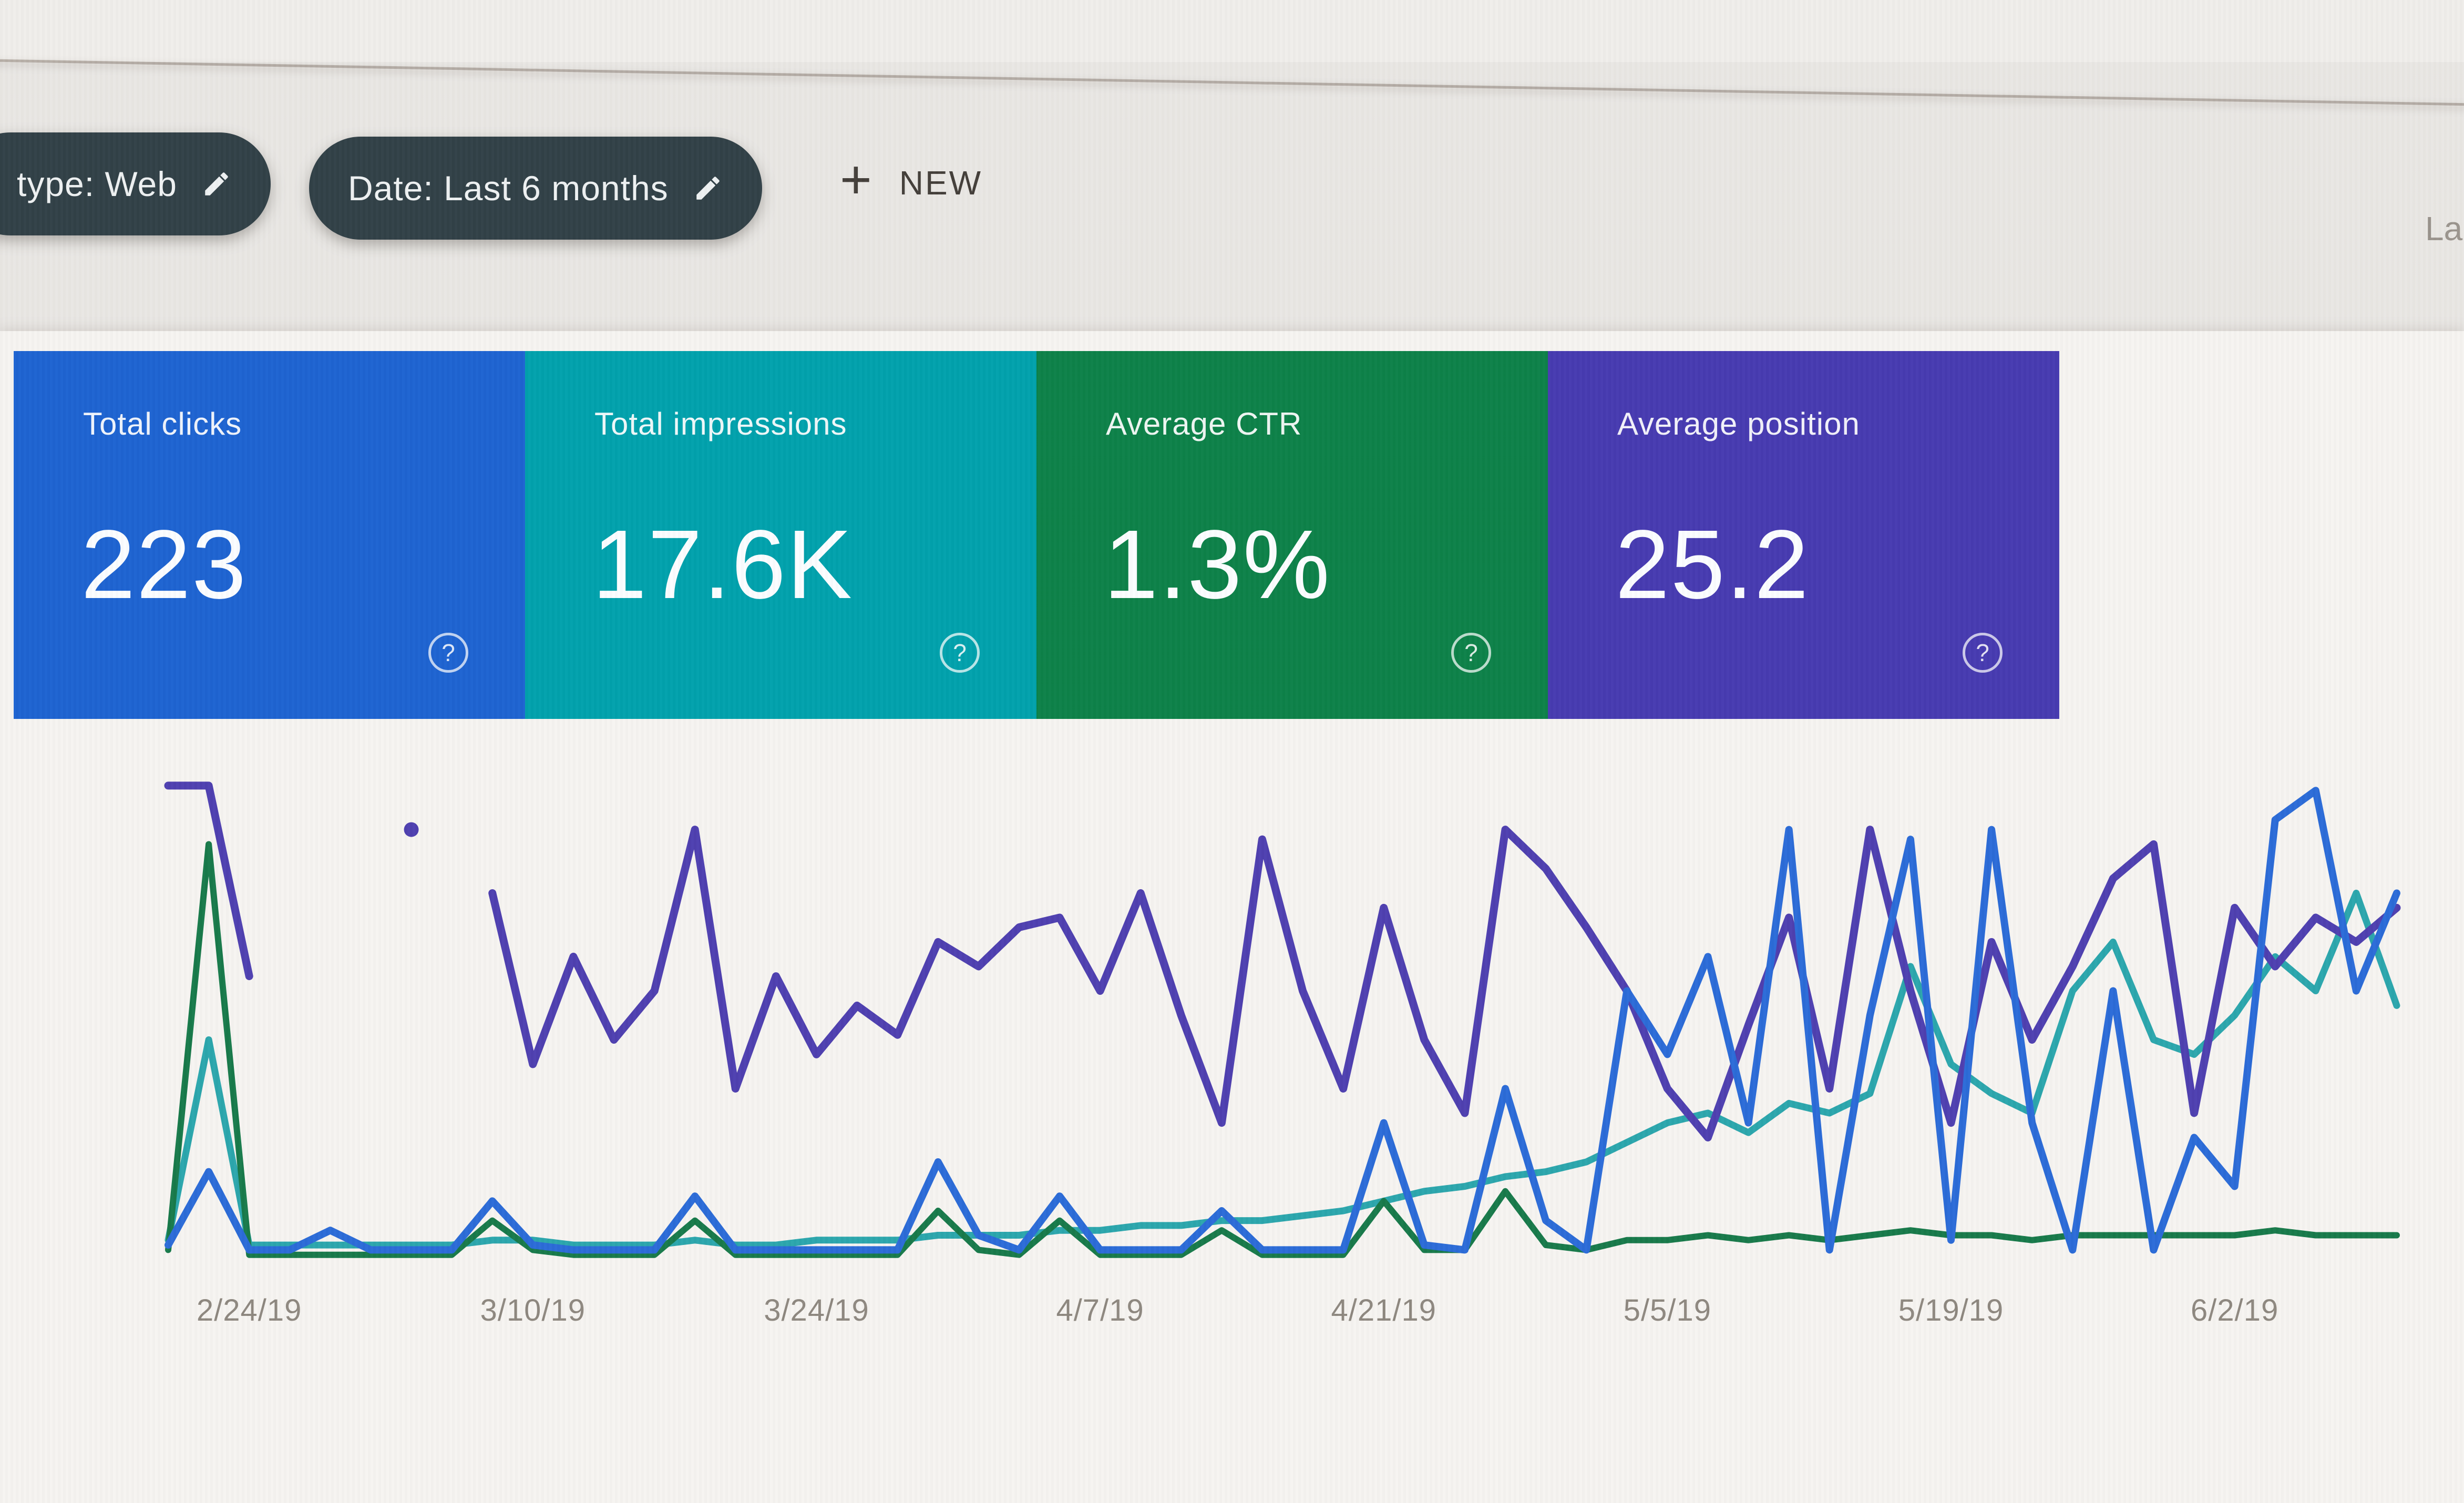 The height and width of the screenshot is (1503, 2464). I want to click on x-axis-label: 3/10/19, so click(533, 1310).